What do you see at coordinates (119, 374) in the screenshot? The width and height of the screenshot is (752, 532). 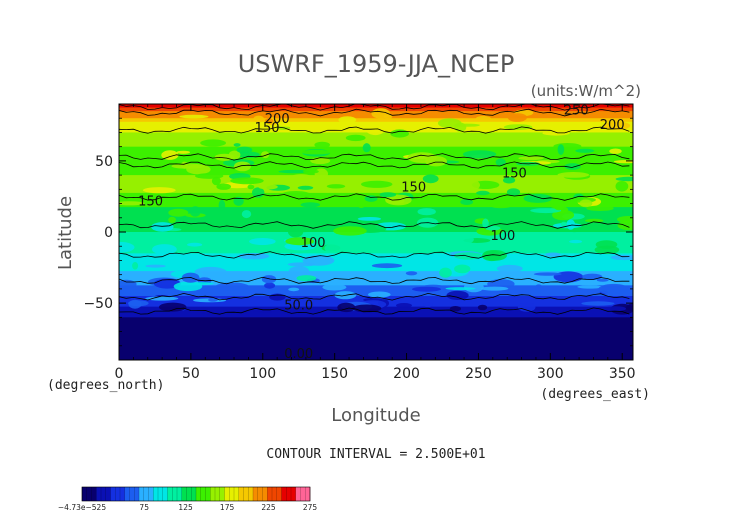 I see `x-tick-label: 0` at bounding box center [119, 374].